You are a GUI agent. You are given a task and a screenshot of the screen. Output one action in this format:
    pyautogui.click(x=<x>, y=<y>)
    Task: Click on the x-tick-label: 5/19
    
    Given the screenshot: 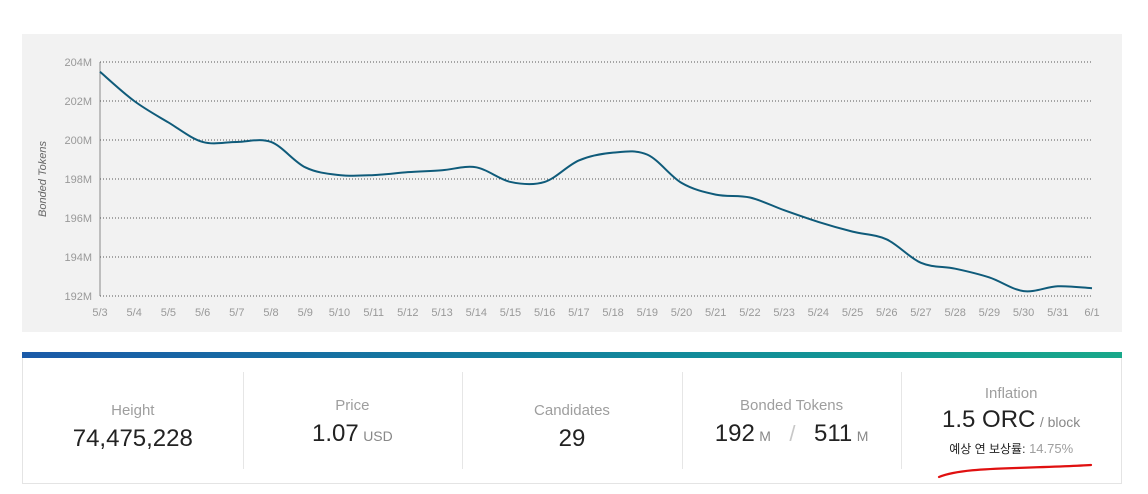 What is the action you would take?
    pyautogui.click(x=647, y=313)
    